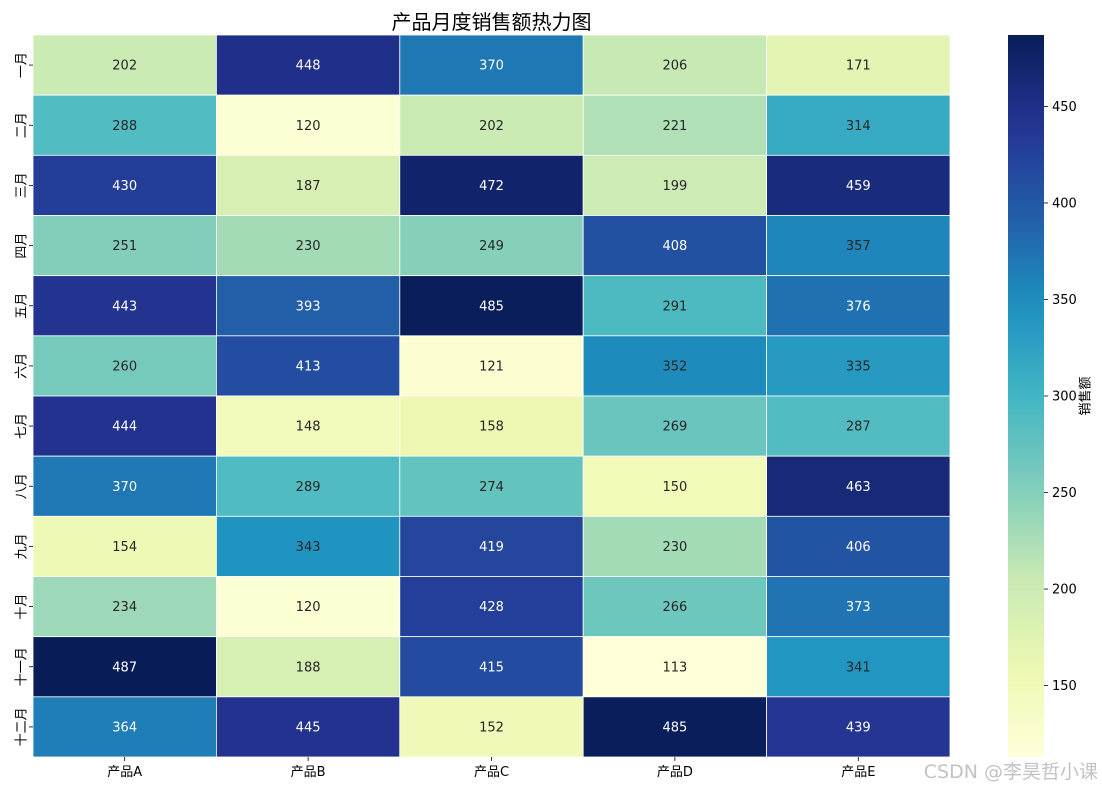  I want to click on cell-value-label: 487, so click(124, 667).